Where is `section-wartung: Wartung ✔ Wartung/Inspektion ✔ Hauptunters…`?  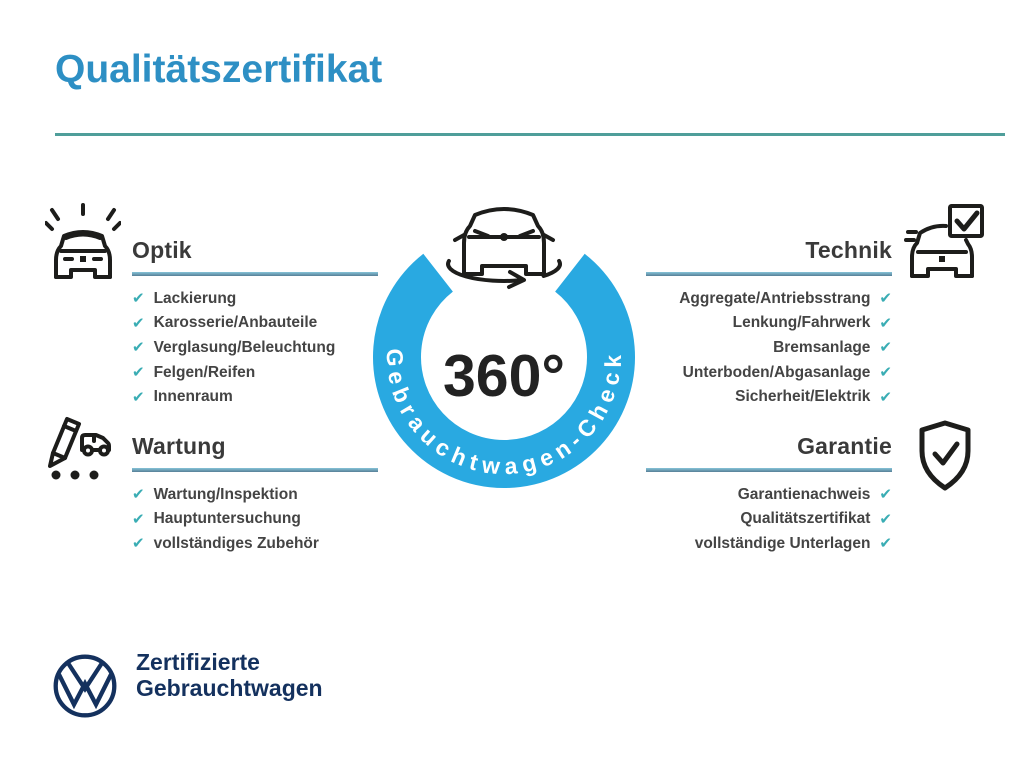
section-wartung: Wartung ✔ Wartung/Inspektion ✔ Hauptunters… is located at coordinates (255, 494).